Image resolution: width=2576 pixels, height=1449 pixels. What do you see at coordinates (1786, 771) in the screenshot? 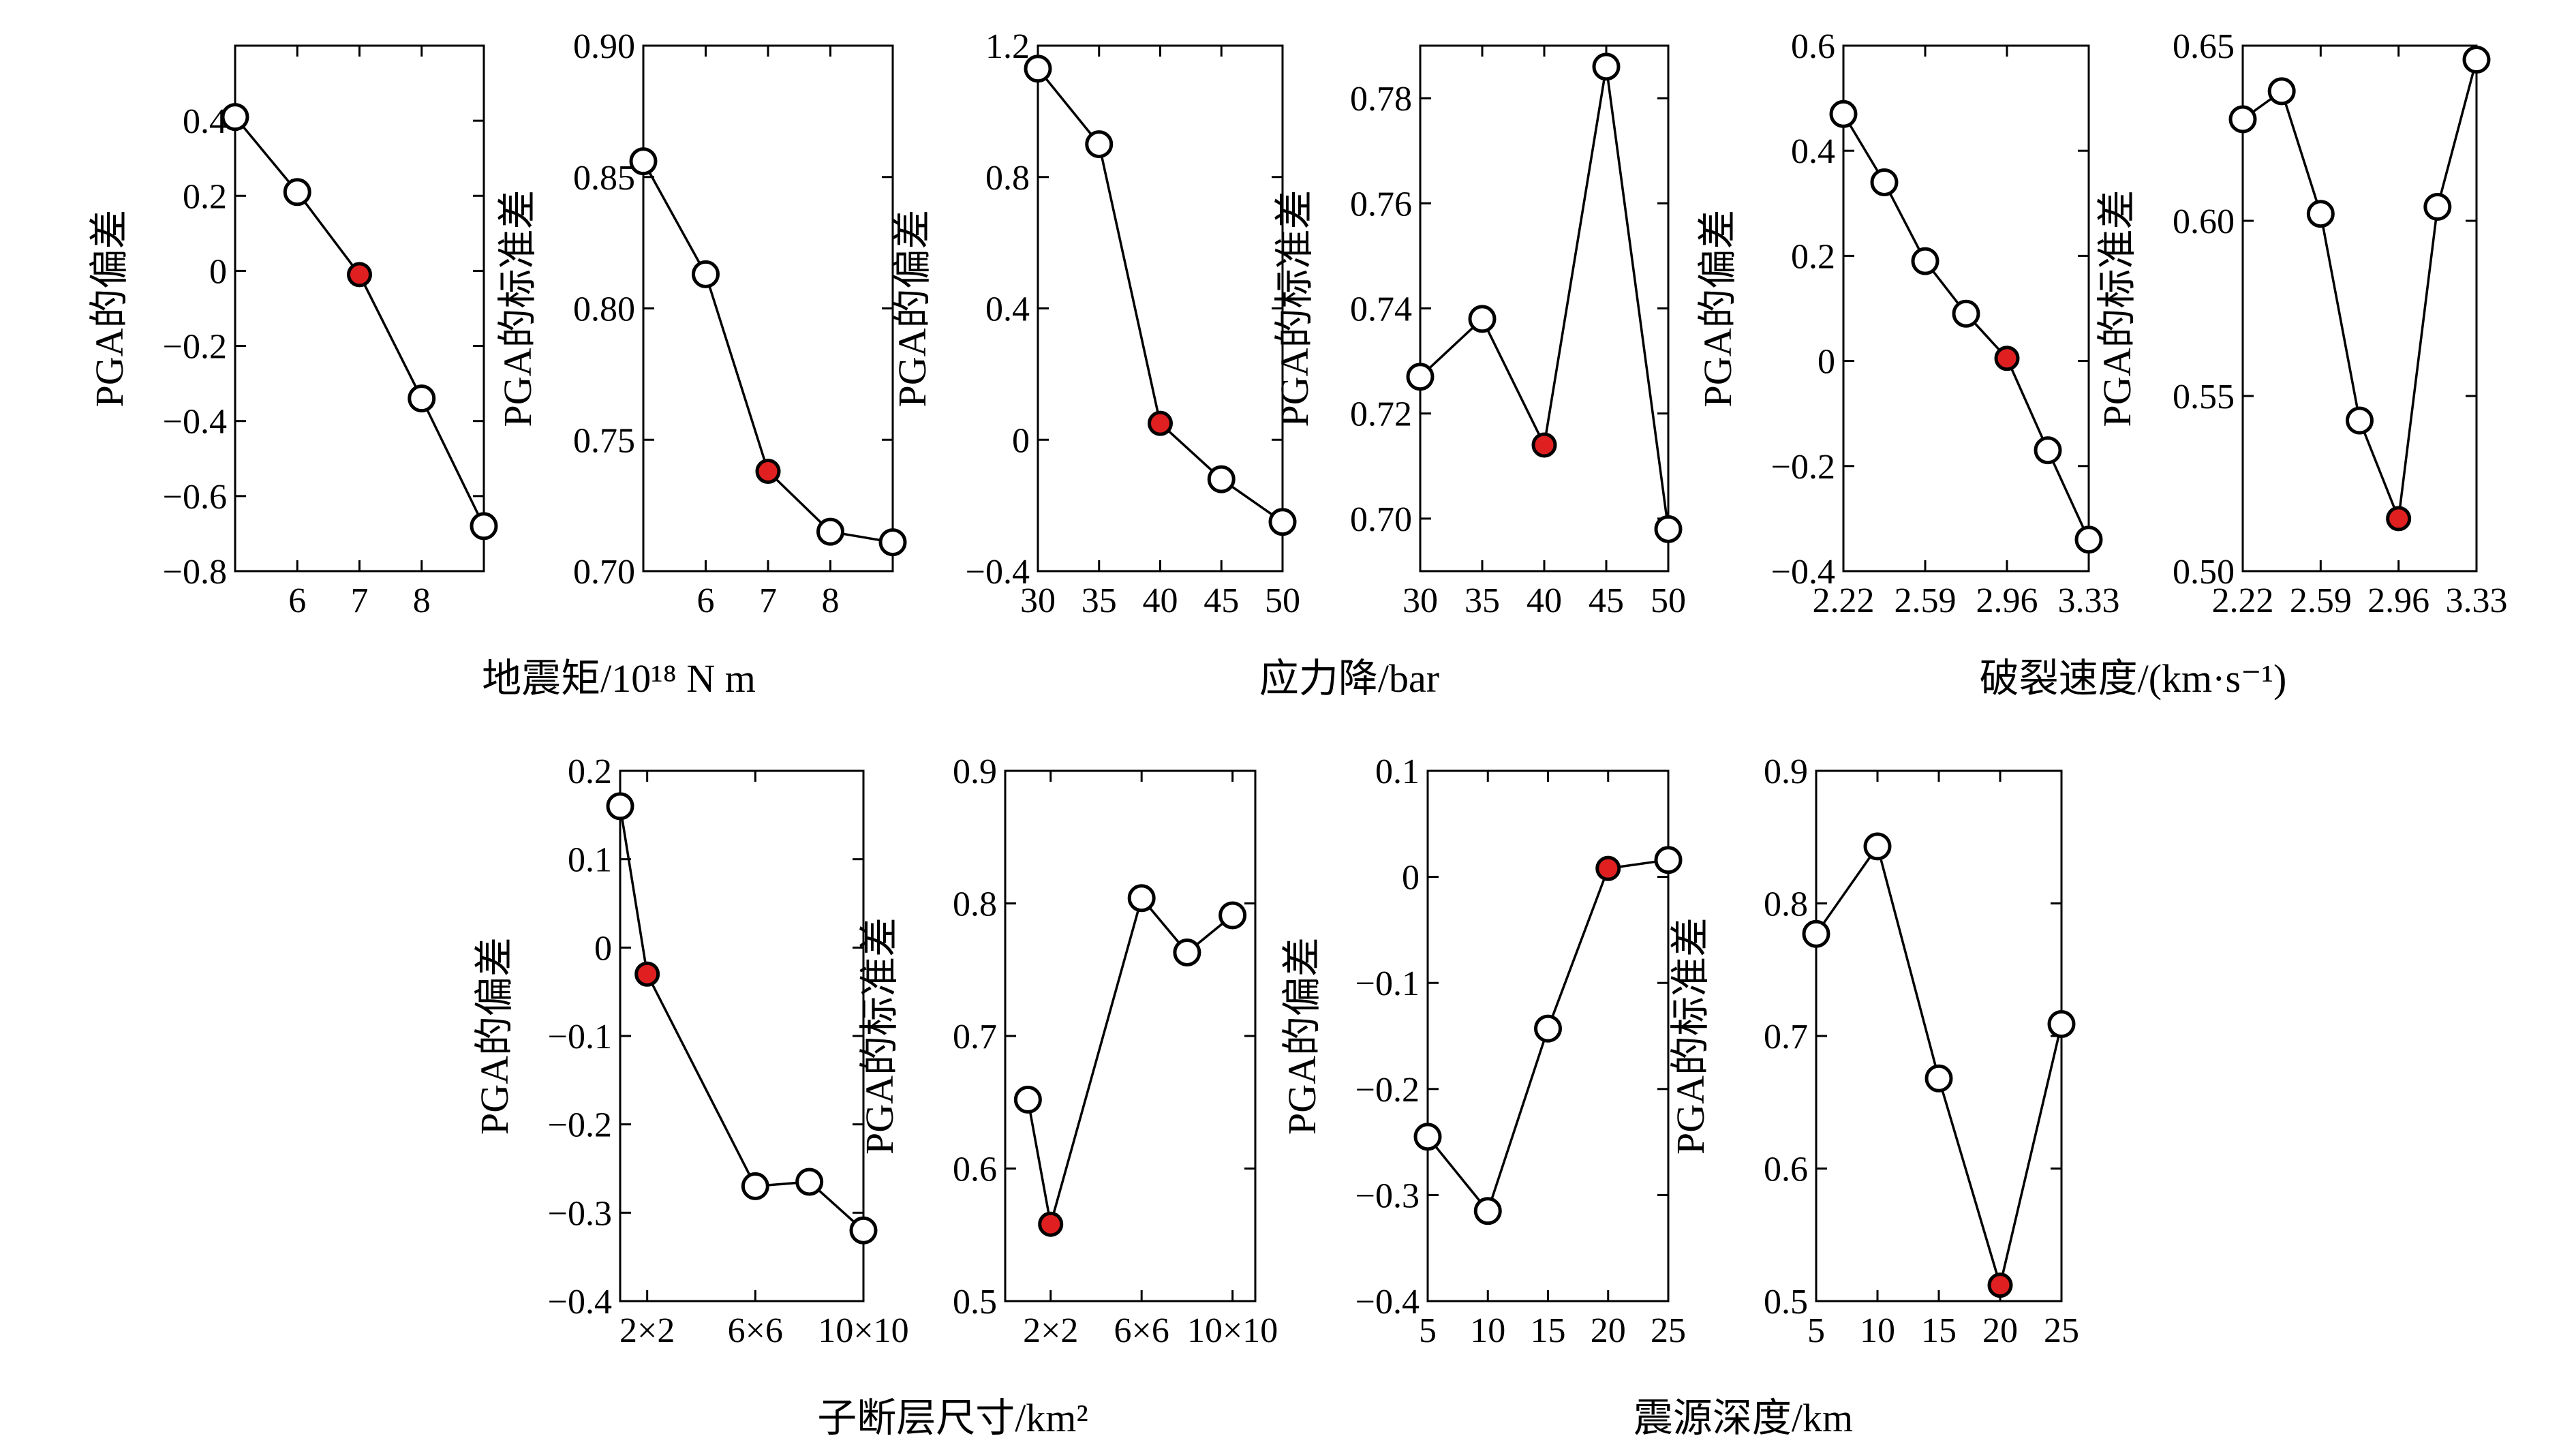
I see `y-tick-label: 0.9` at bounding box center [1786, 771].